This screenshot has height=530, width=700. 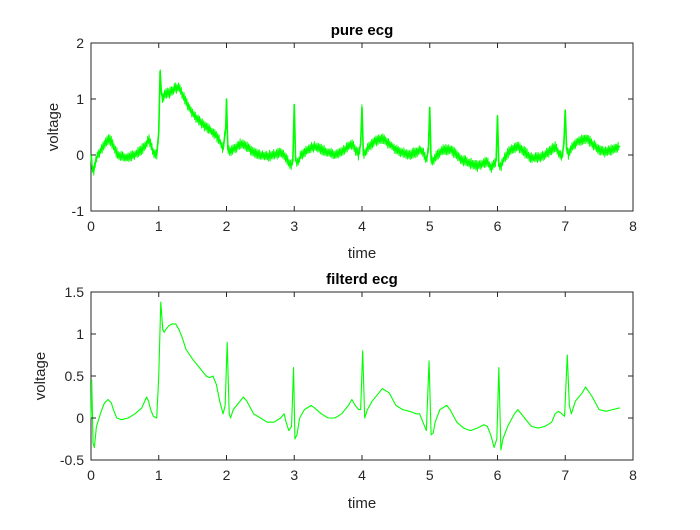 I want to click on y-axis-label-bottom: voltage, so click(x=40, y=376).